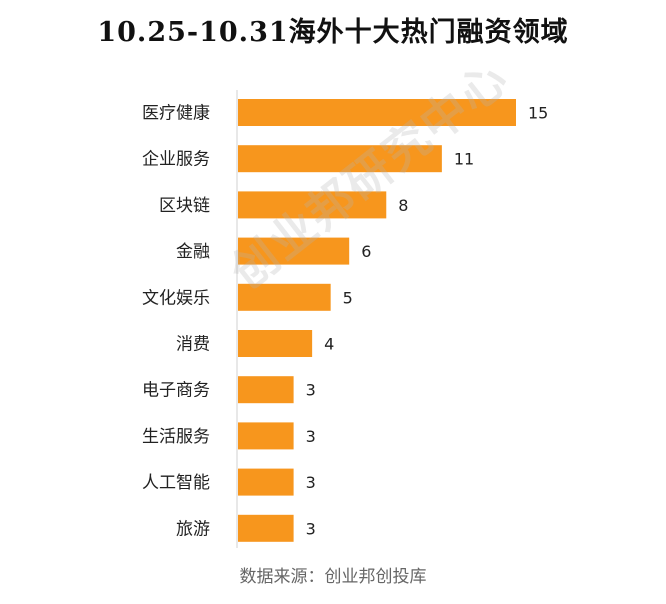  What do you see at coordinates (176, 391) in the screenshot?
I see `category-label: 电子商务` at bounding box center [176, 391].